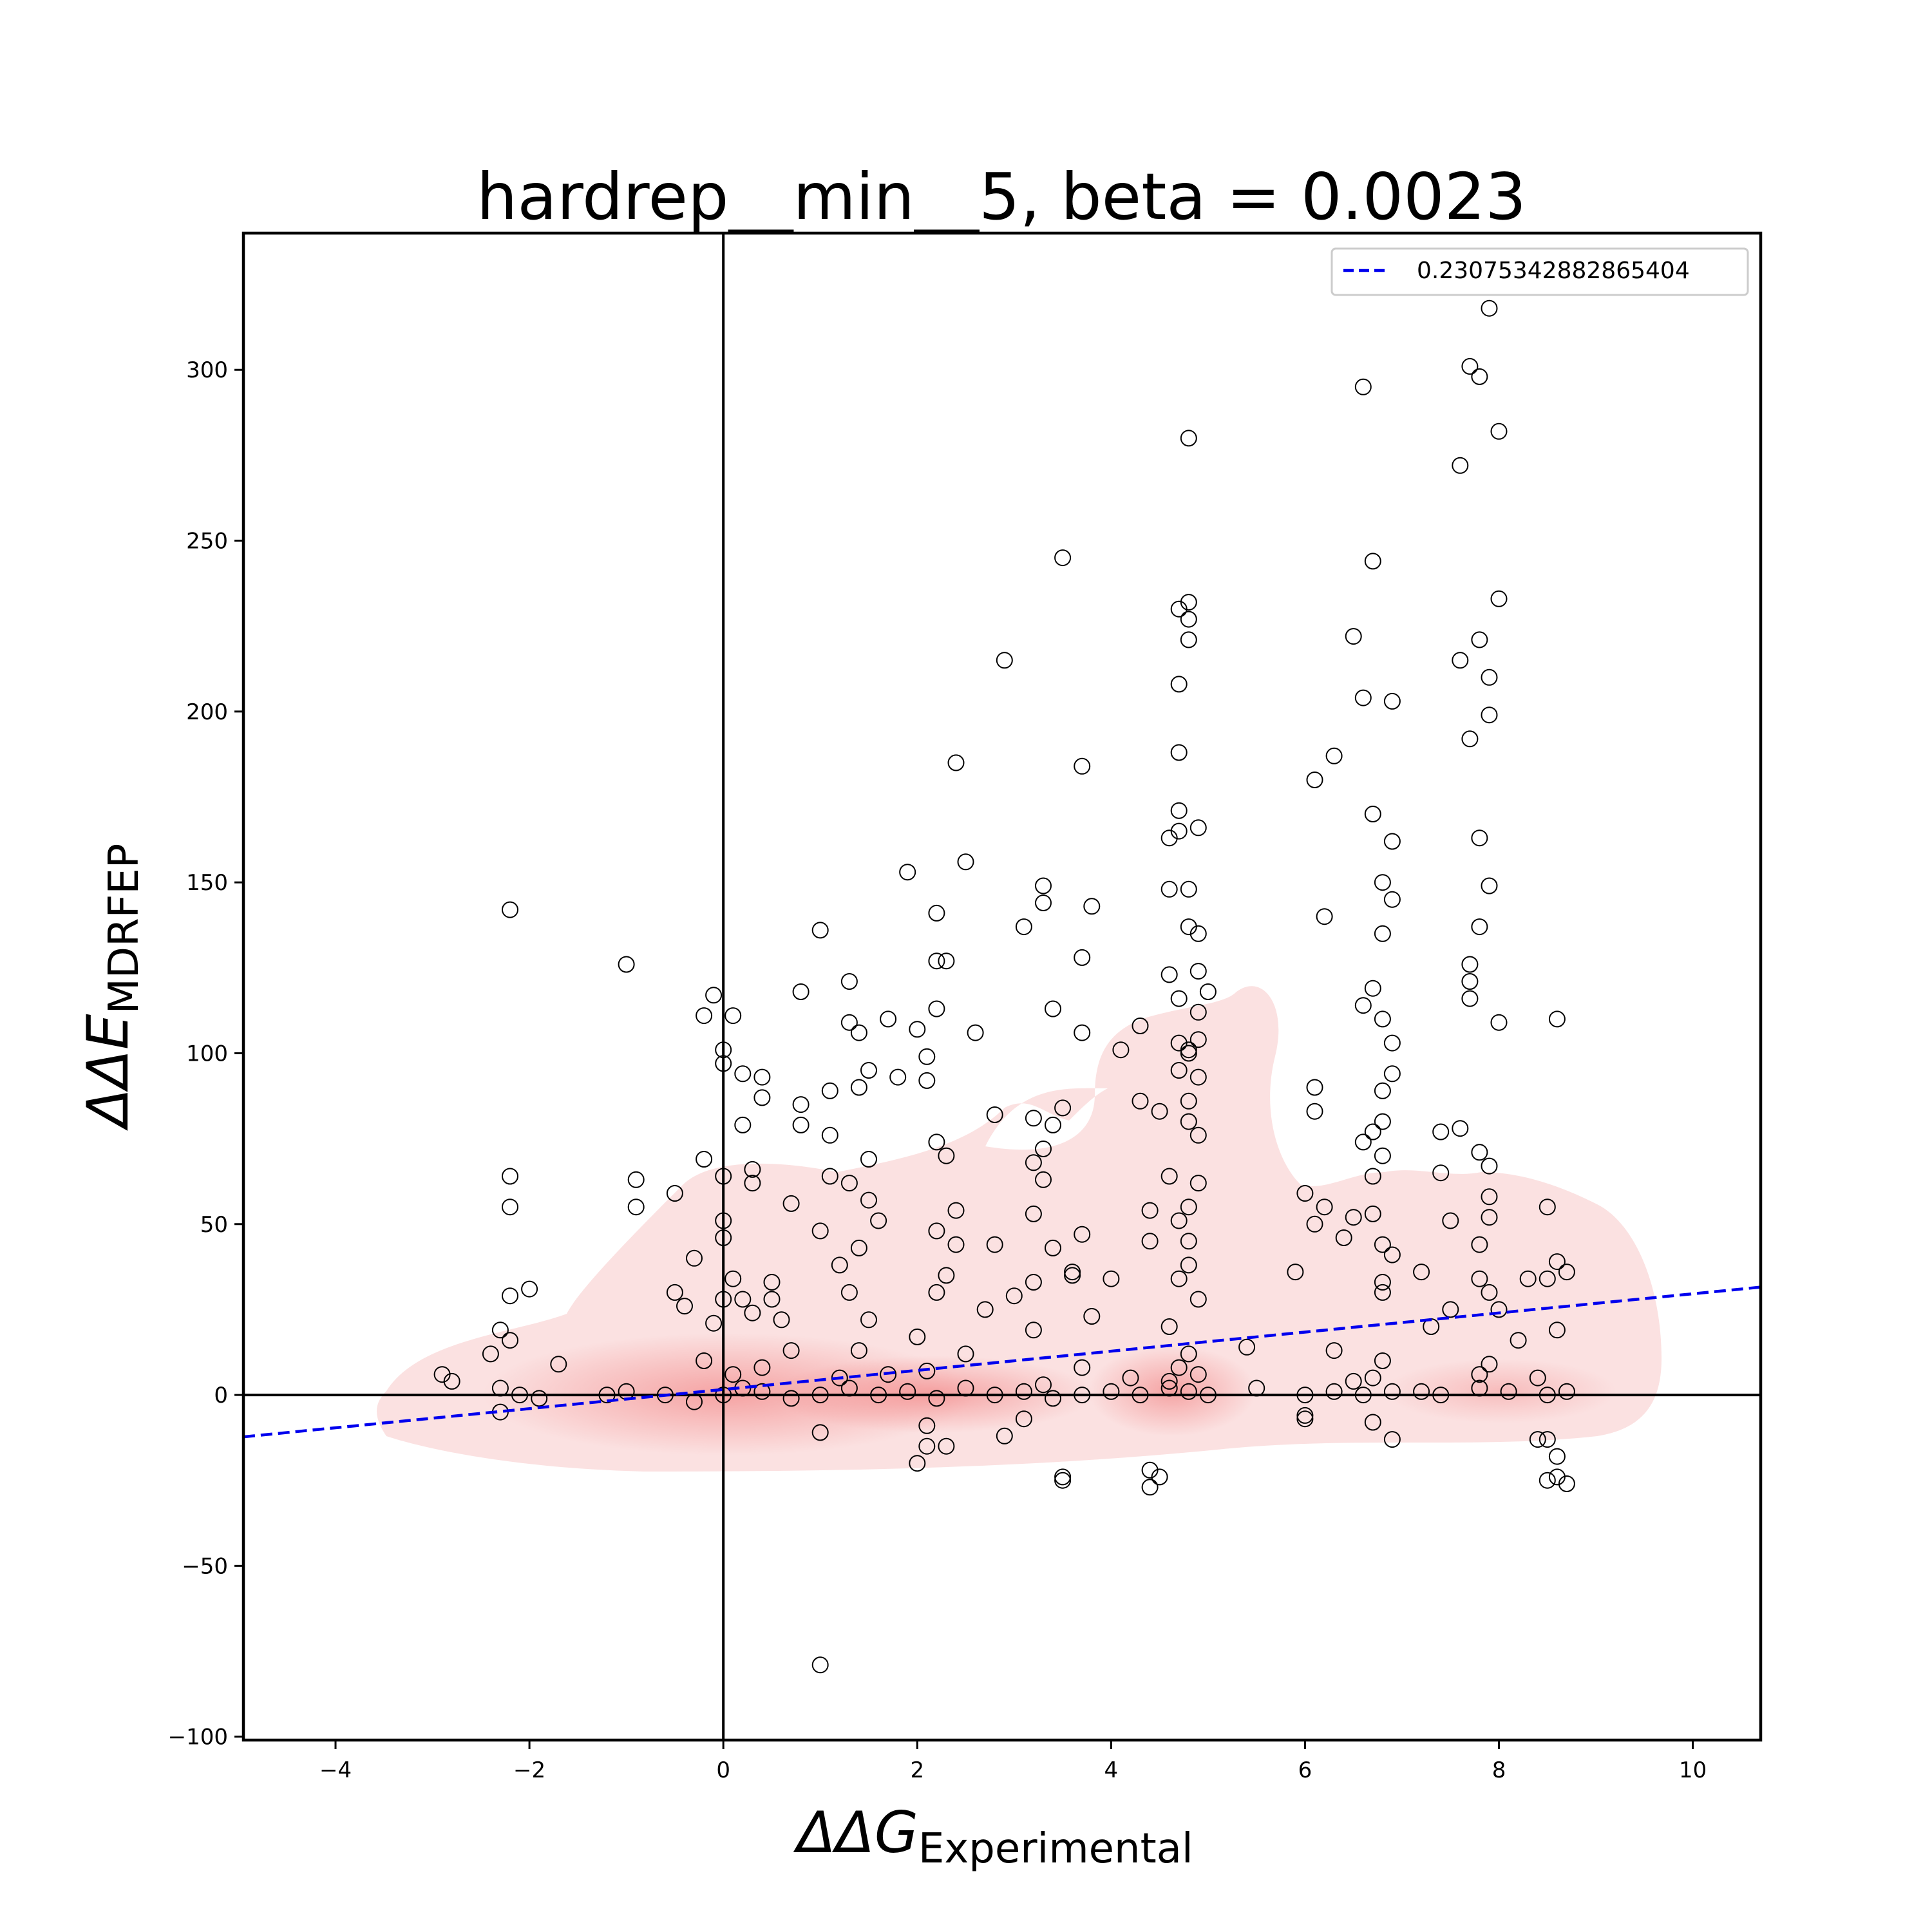 Image resolution: width=1932 pixels, height=1932 pixels. Describe the element at coordinates (335, 1770) in the screenshot. I see `x-tick-label: −4` at that location.